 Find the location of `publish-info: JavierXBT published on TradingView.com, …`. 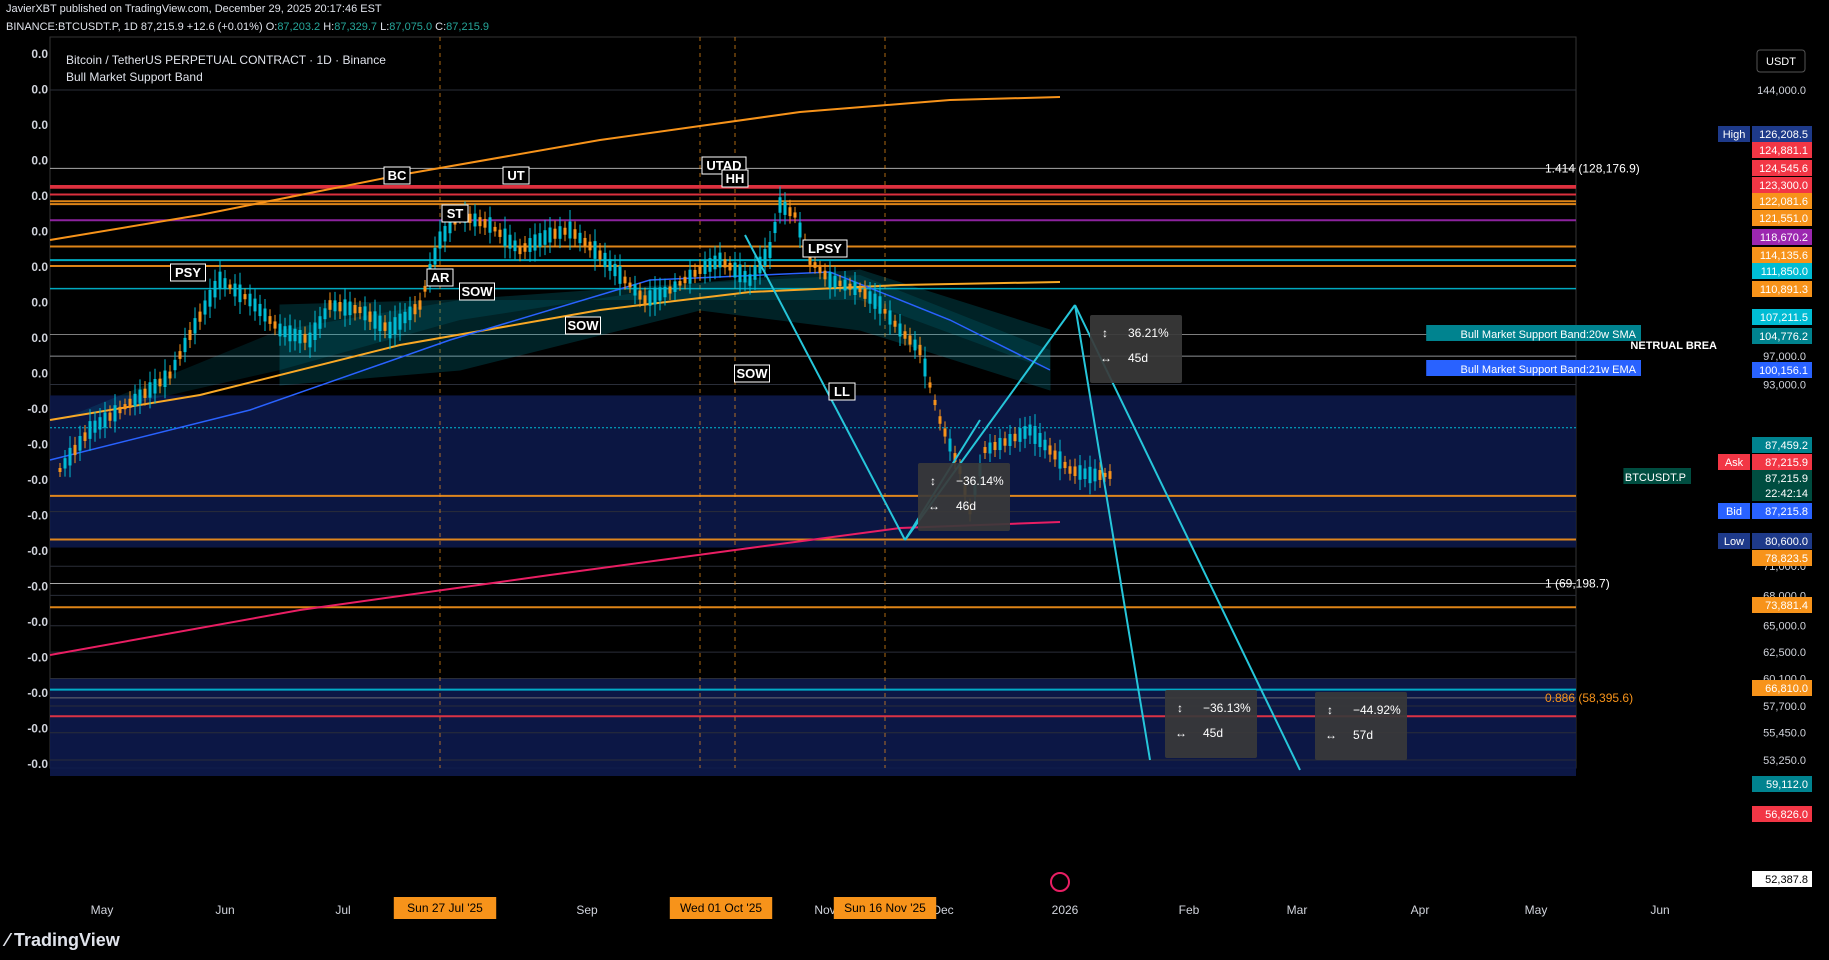

publish-info: JavierXBT published on TradingView.com, … is located at coordinates (194, 9).